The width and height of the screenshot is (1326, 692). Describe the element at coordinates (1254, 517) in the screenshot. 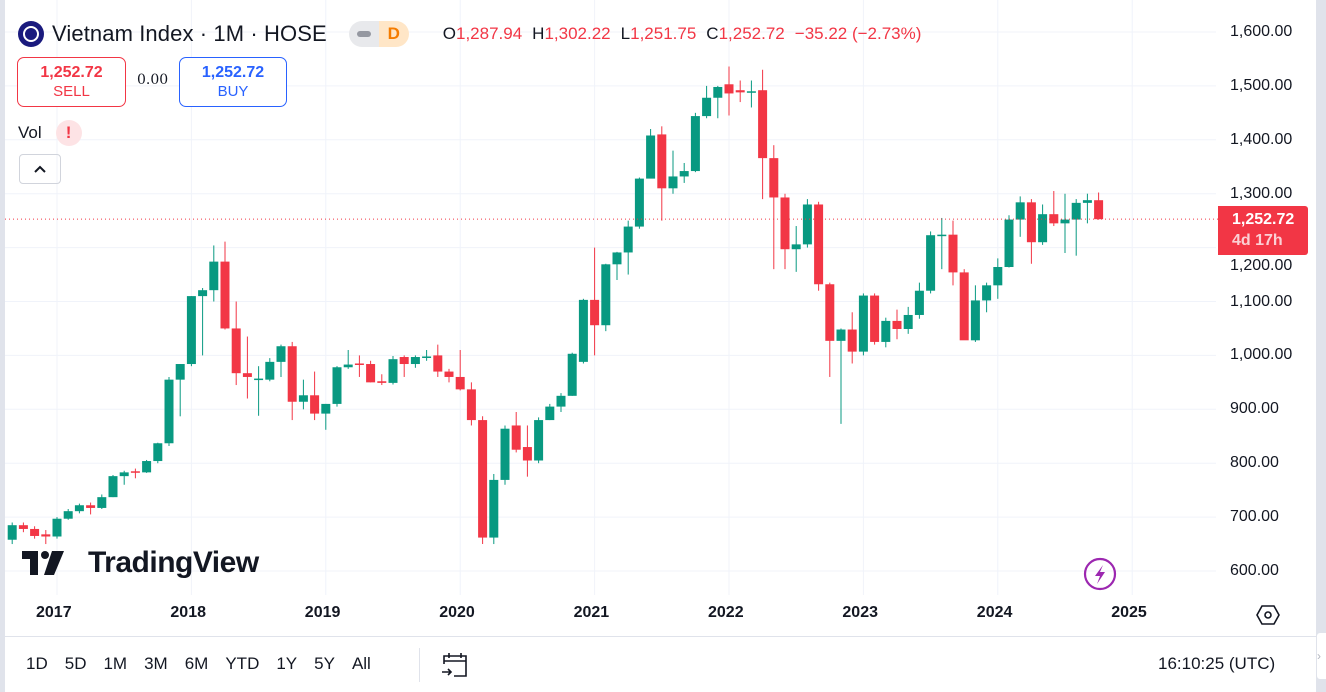

I see `price-tick-label: 700.00` at that location.